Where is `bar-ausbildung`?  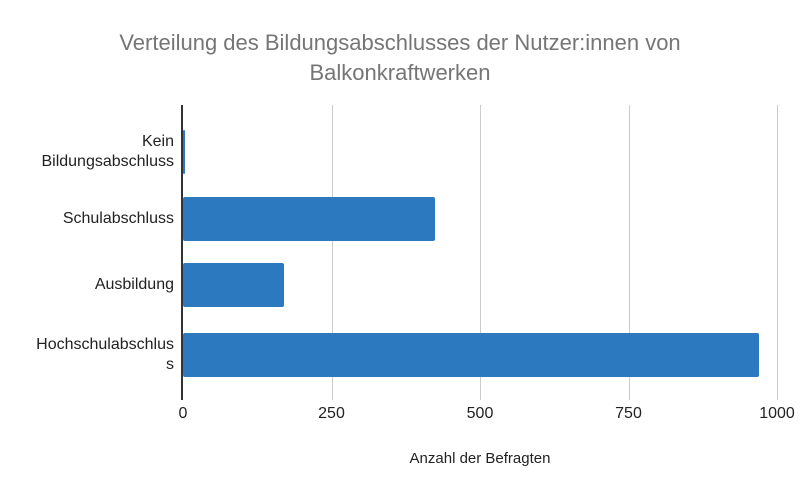
bar-ausbildung is located at coordinates (233, 285).